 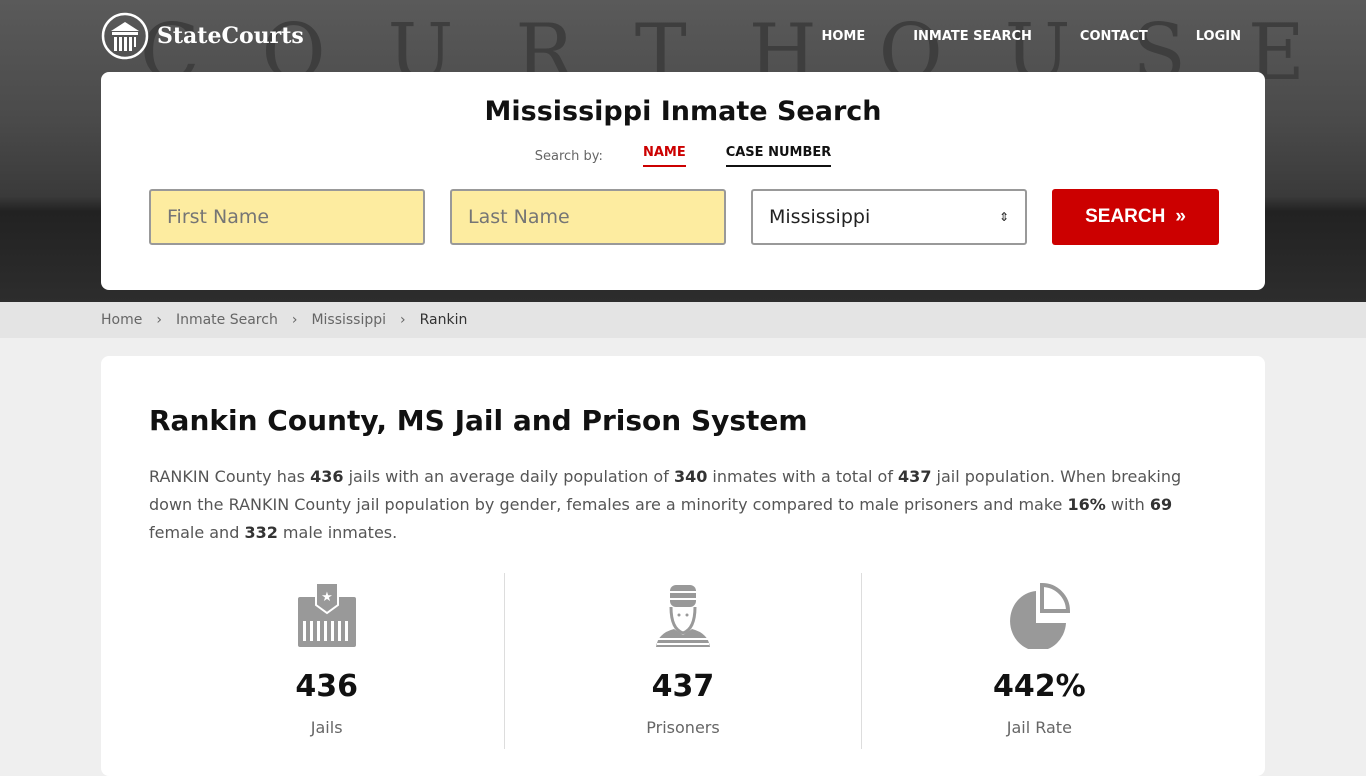 I want to click on search-button: SEARCH », so click(x=1135, y=217).